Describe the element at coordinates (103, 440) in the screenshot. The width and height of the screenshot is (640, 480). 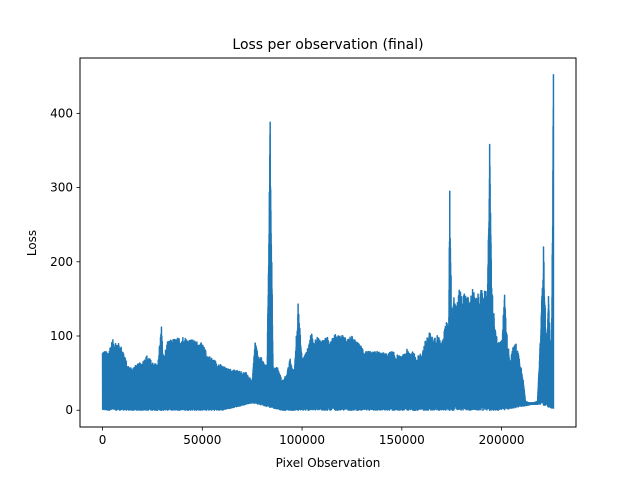
I see `x-tick-label: 0` at that location.